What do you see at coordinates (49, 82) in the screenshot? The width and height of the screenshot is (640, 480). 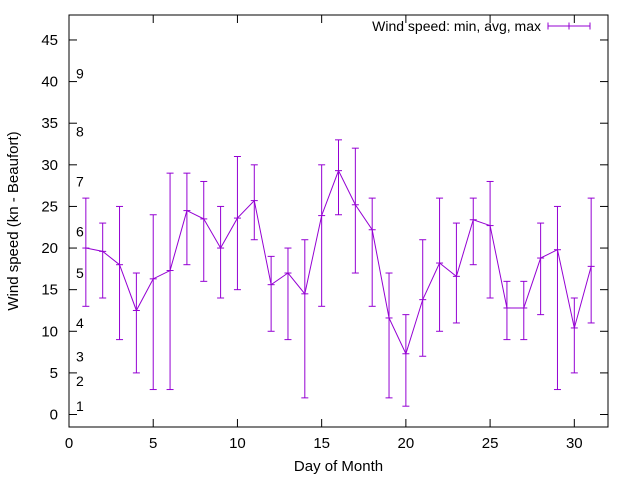 I see `y-tick-label: 40` at bounding box center [49, 82].